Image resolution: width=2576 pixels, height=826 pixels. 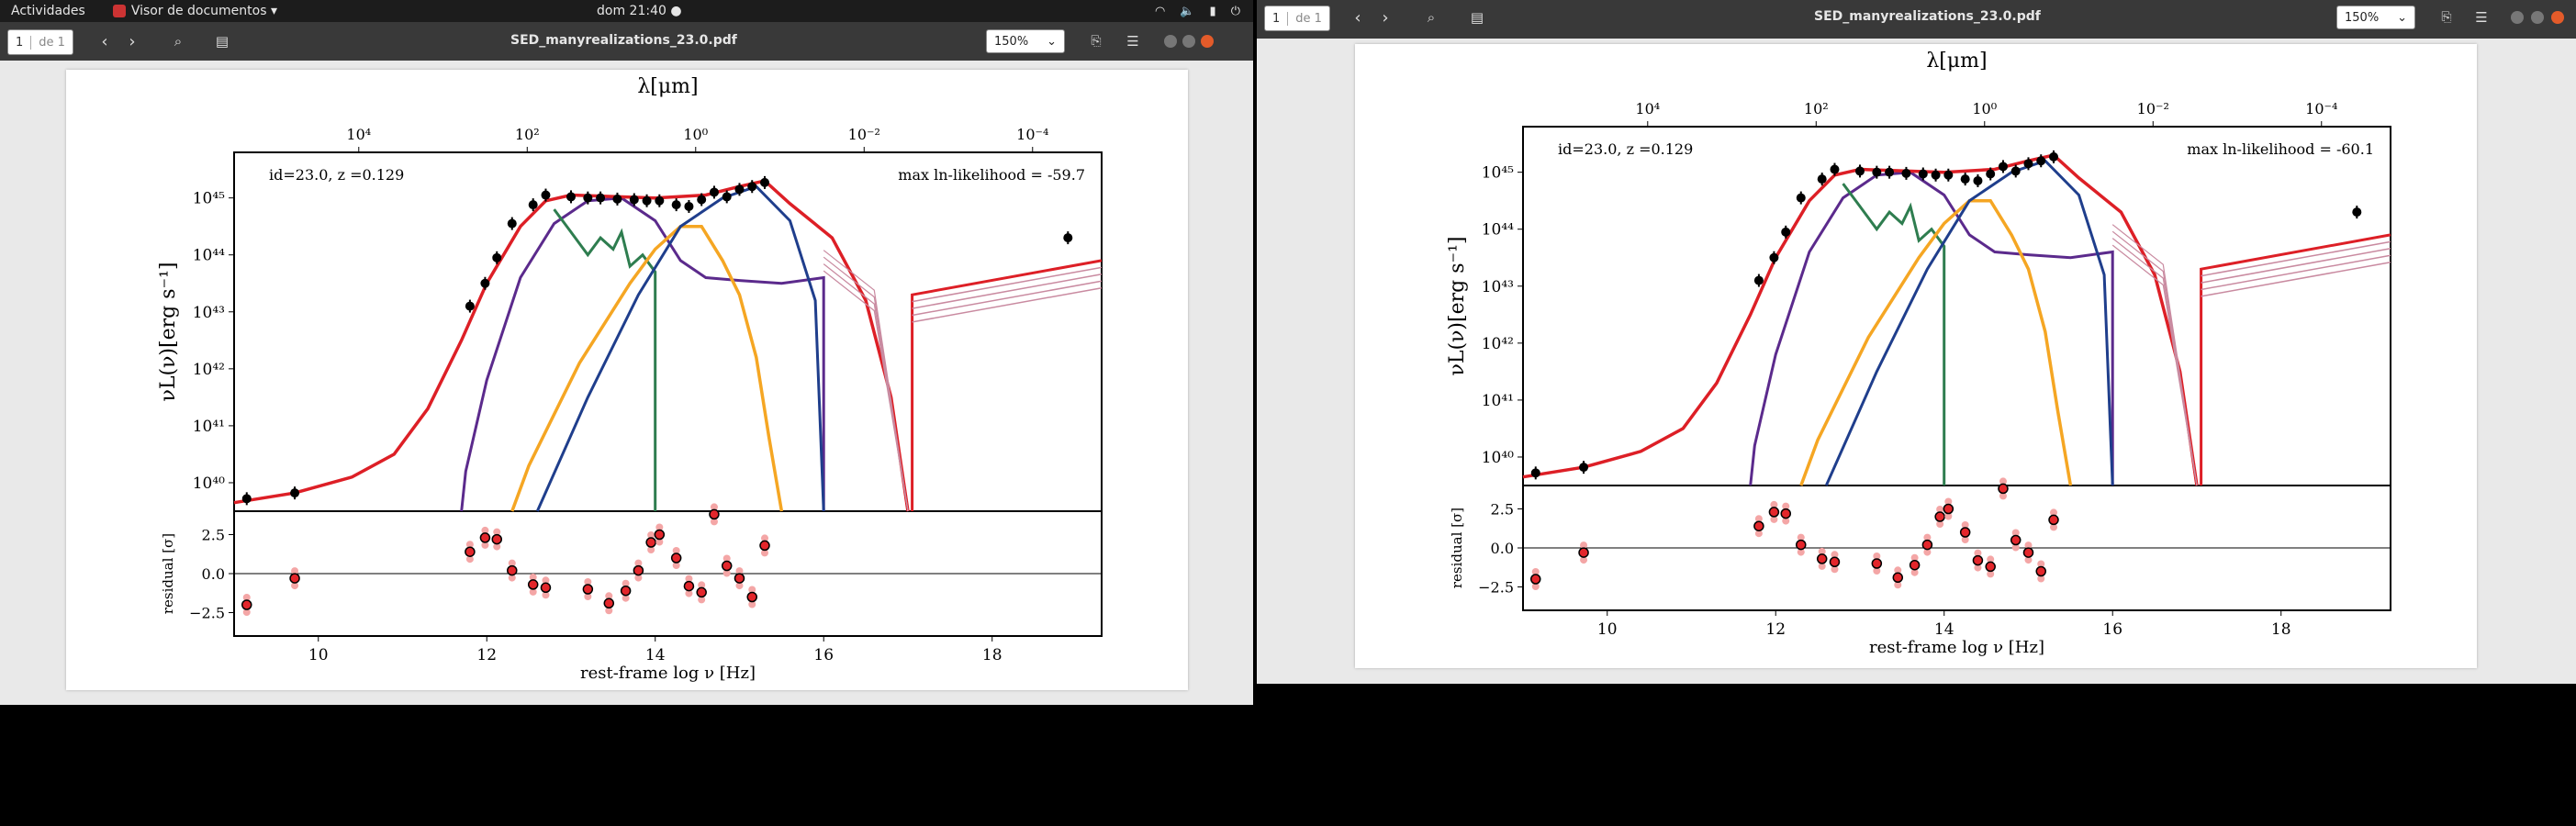 What do you see at coordinates (48, 11) in the screenshot?
I see `activities-button: Actividades` at bounding box center [48, 11].